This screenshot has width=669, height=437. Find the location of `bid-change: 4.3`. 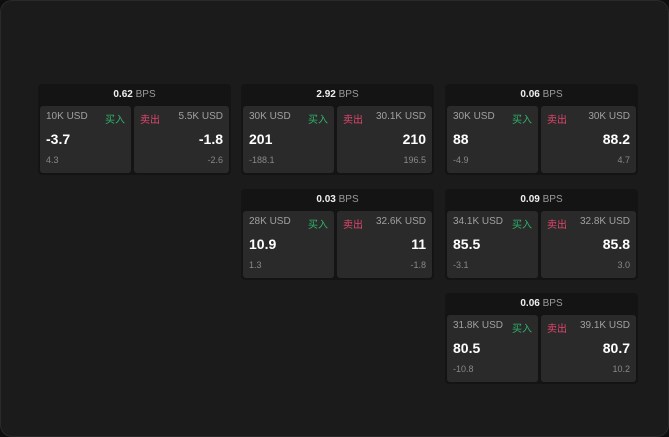

bid-change: 4.3 is located at coordinates (52, 160).